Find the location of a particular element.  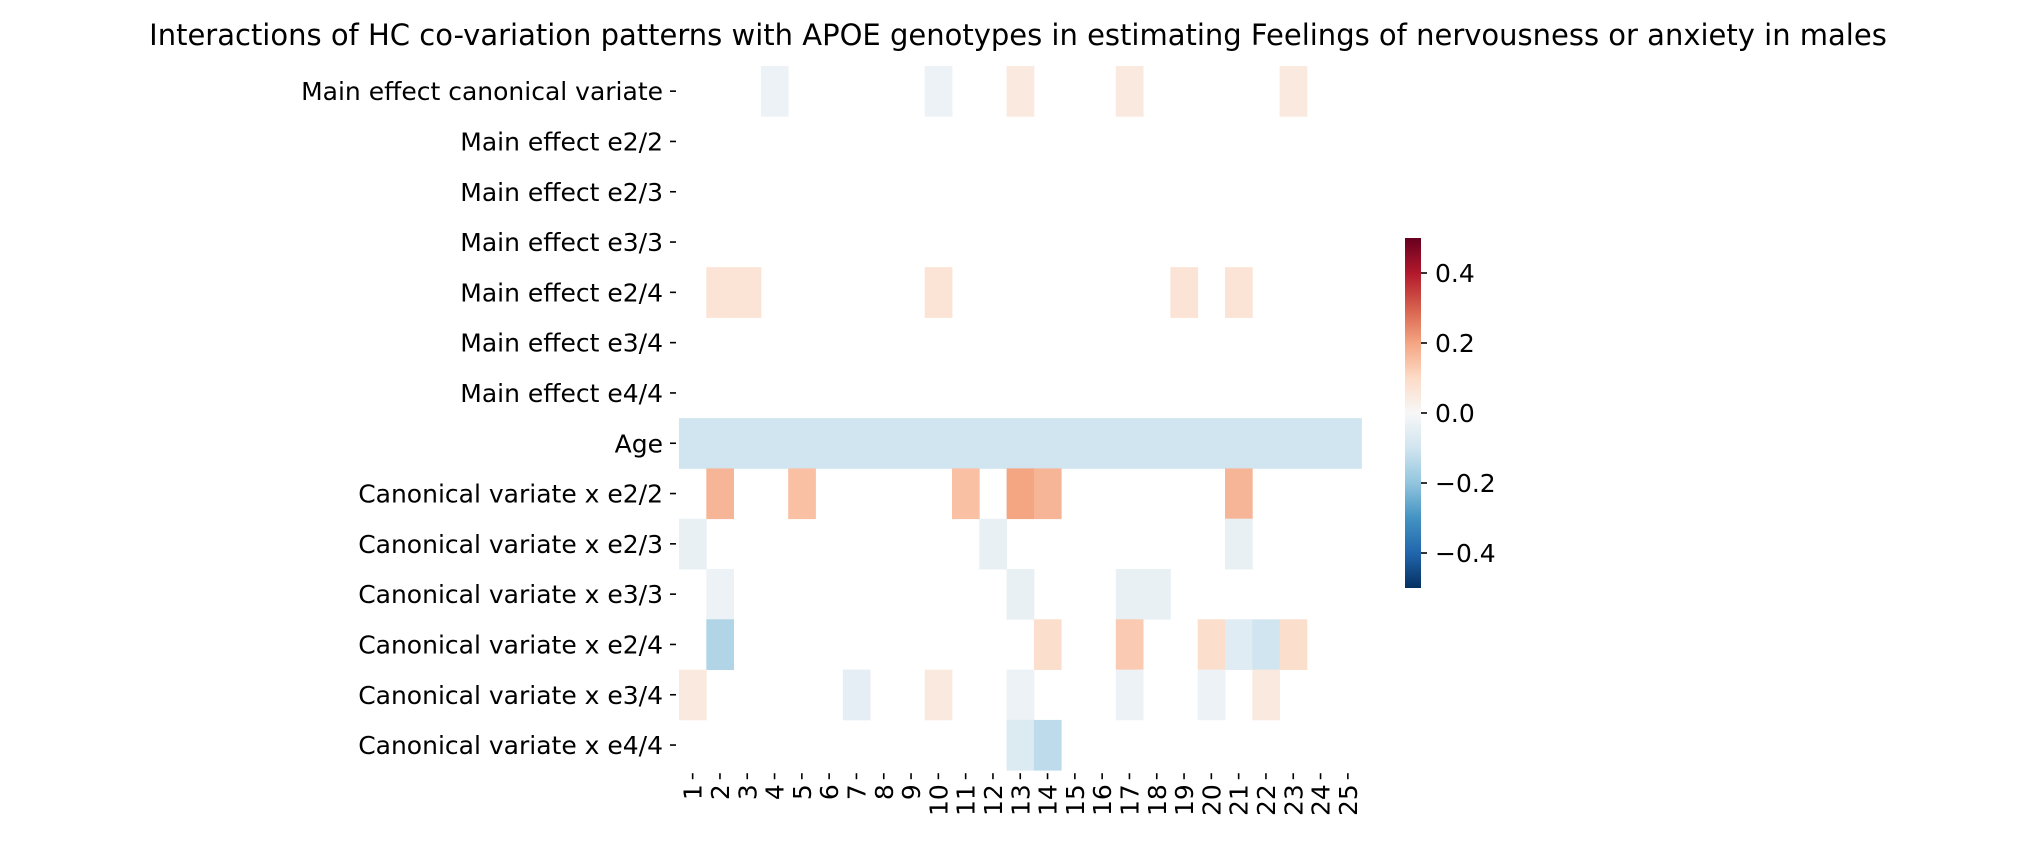

heatmap-cell-r13-c1 is located at coordinates (693, 695).